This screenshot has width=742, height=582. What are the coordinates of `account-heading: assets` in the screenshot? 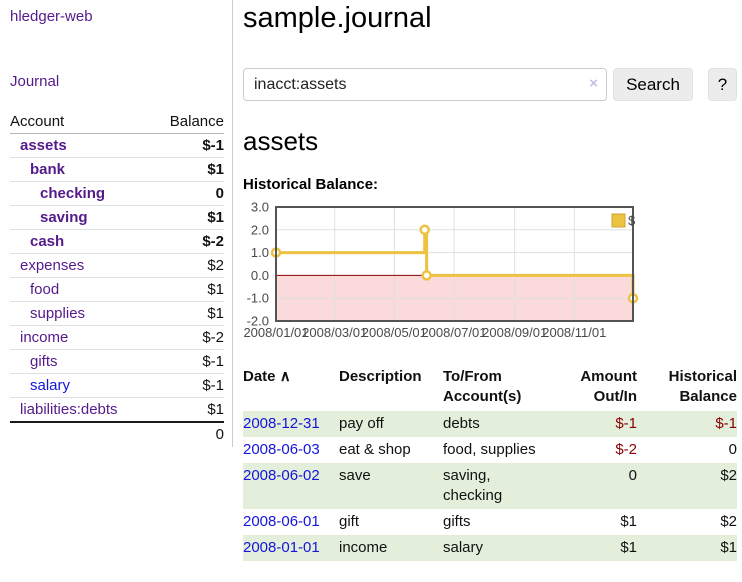 It's located at (281, 141).